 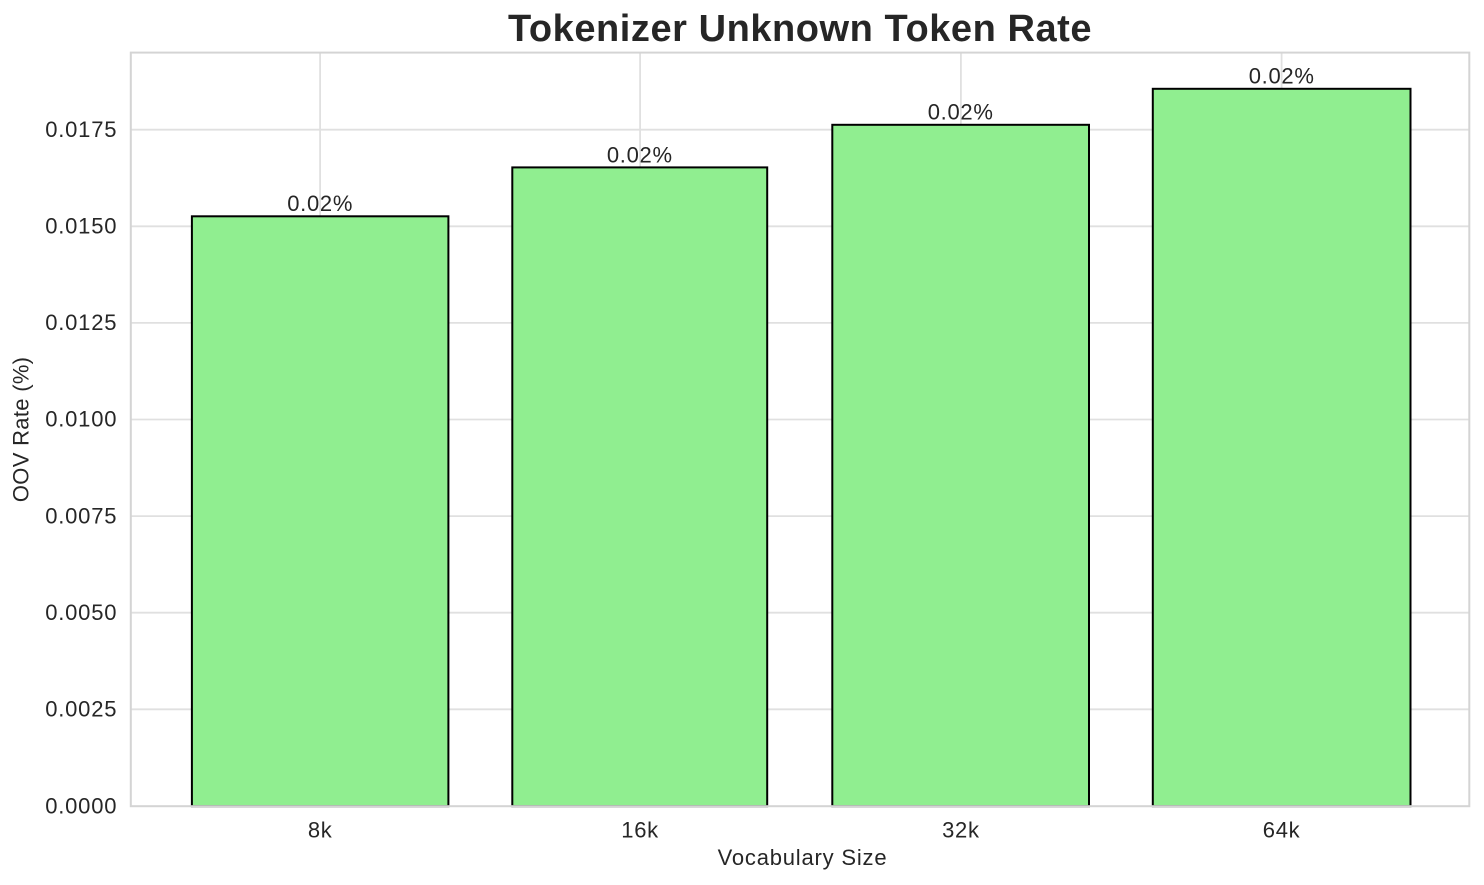 What do you see at coordinates (640, 830) in the screenshot?
I see `svg-text: 16k` at bounding box center [640, 830].